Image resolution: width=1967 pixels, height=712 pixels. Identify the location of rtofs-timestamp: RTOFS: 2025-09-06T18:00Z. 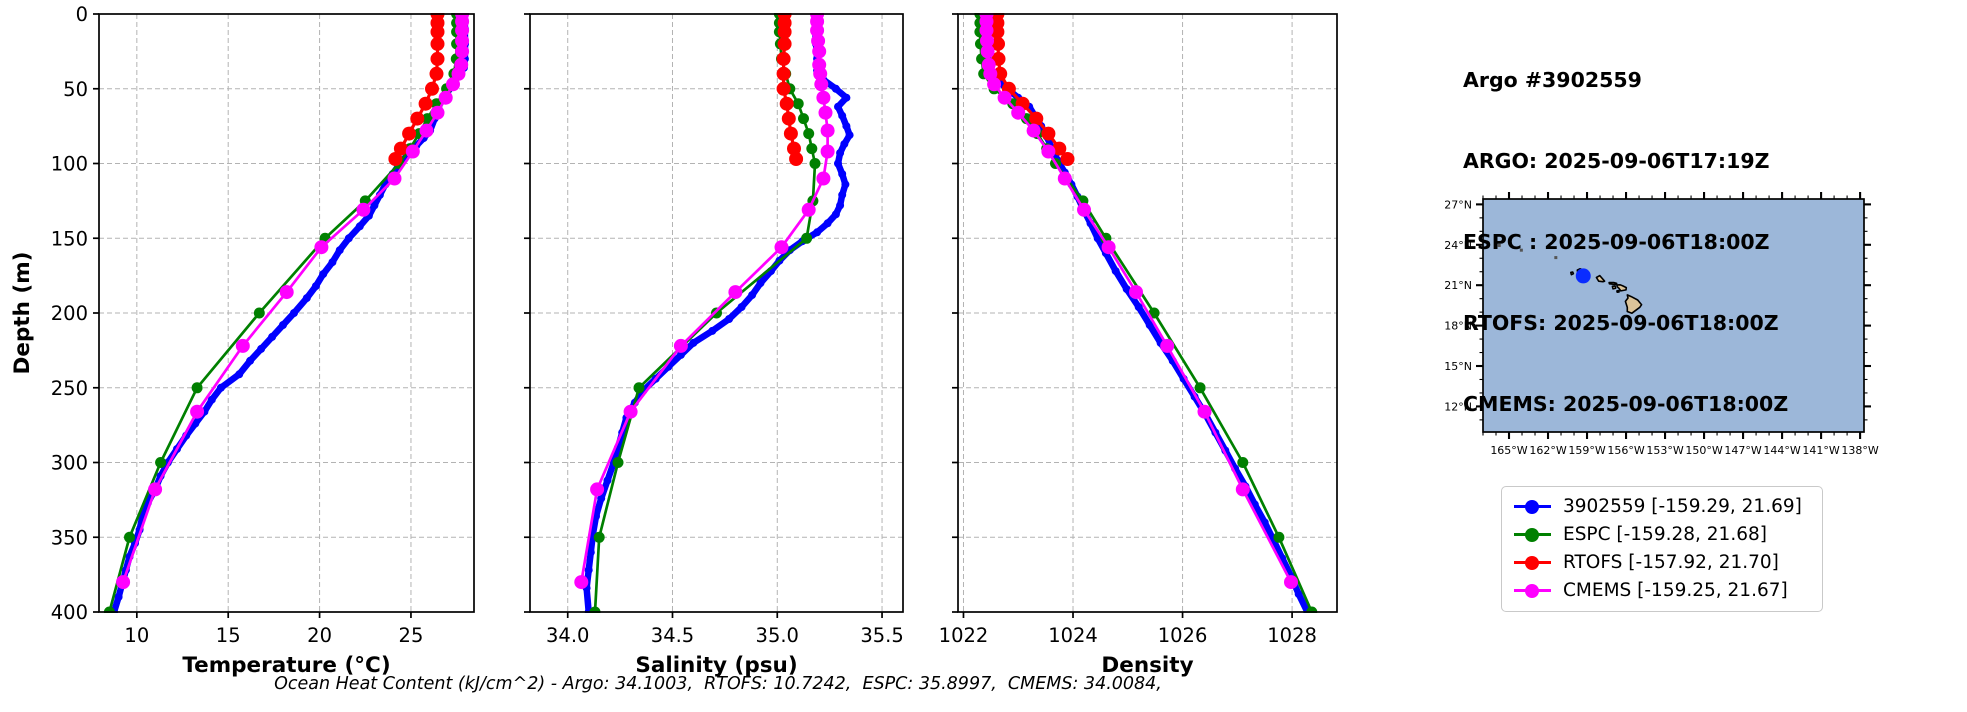
(1621, 323).